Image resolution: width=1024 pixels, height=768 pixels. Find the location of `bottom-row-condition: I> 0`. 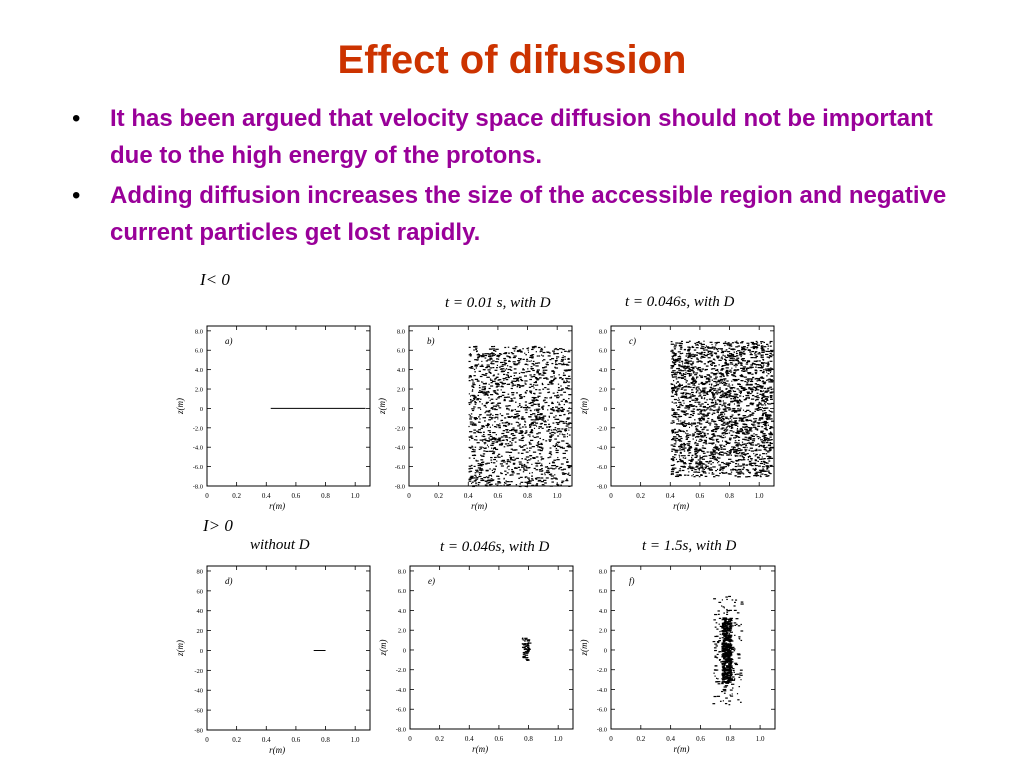

bottom-row-condition: I> 0 is located at coordinates (218, 525).